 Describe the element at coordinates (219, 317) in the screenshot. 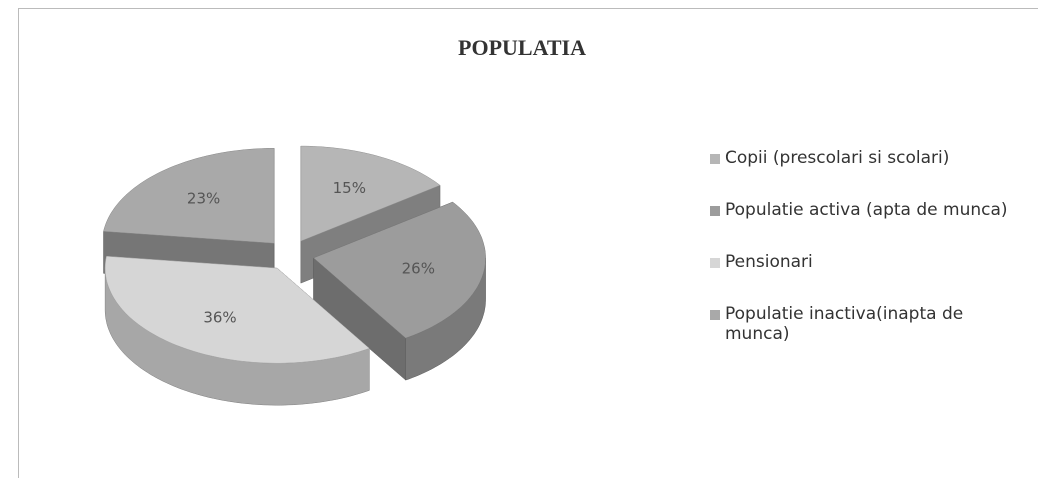

I see `data-label: 36%` at that location.